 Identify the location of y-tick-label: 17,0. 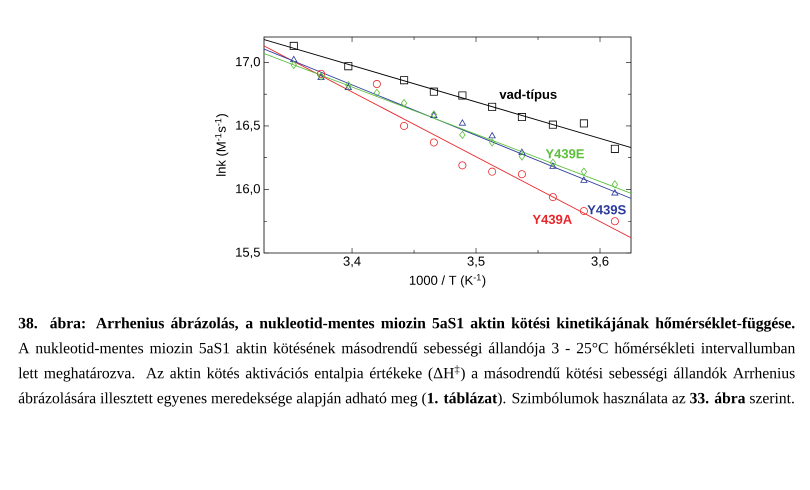
(248, 62).